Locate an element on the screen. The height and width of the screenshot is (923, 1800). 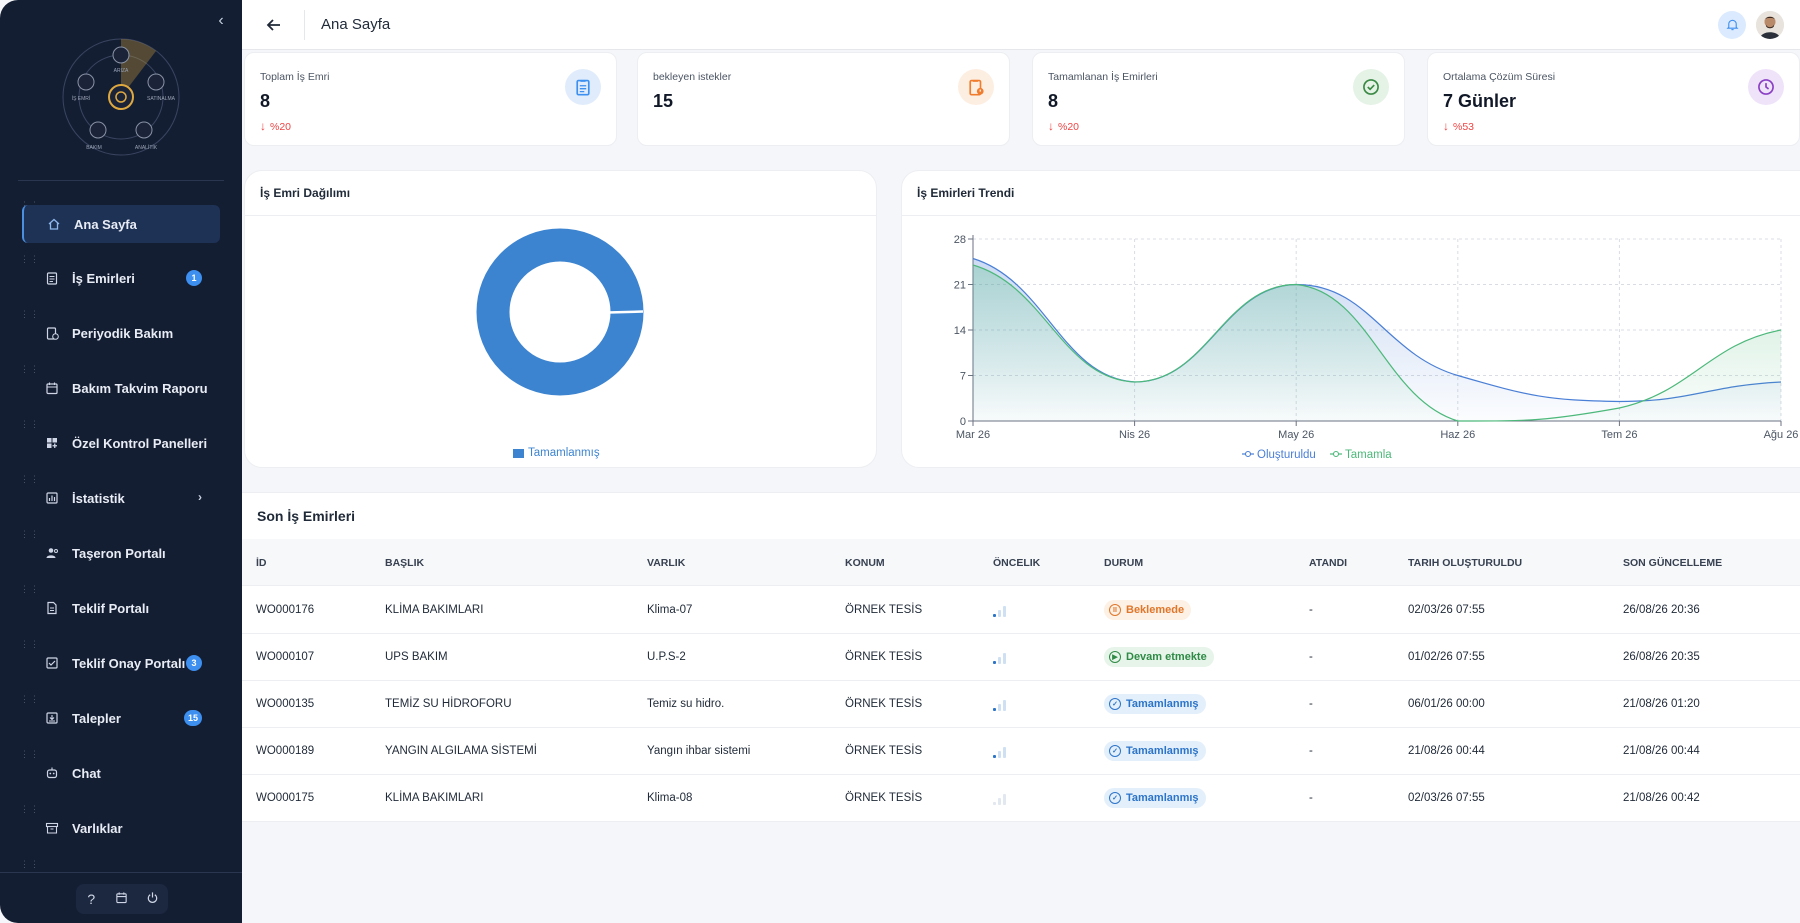
home-icon is located at coordinates (54, 224).